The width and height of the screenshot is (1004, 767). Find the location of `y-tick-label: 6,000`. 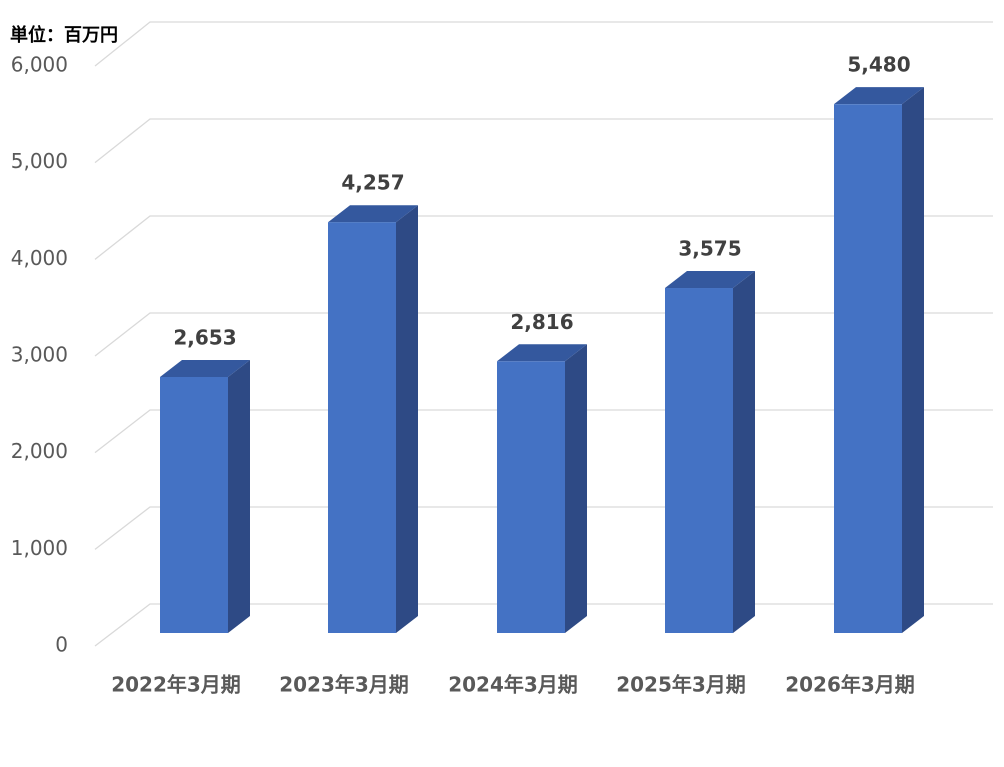

y-tick-label: 6,000 is located at coordinates (39, 65).